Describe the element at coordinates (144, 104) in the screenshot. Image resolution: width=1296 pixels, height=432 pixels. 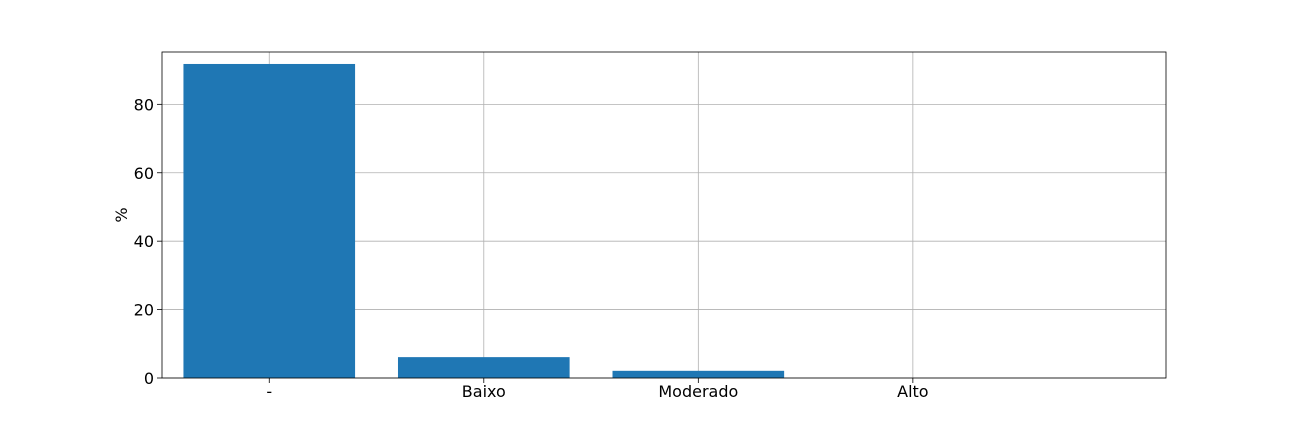
I see `y-tick-label: 80` at that location.